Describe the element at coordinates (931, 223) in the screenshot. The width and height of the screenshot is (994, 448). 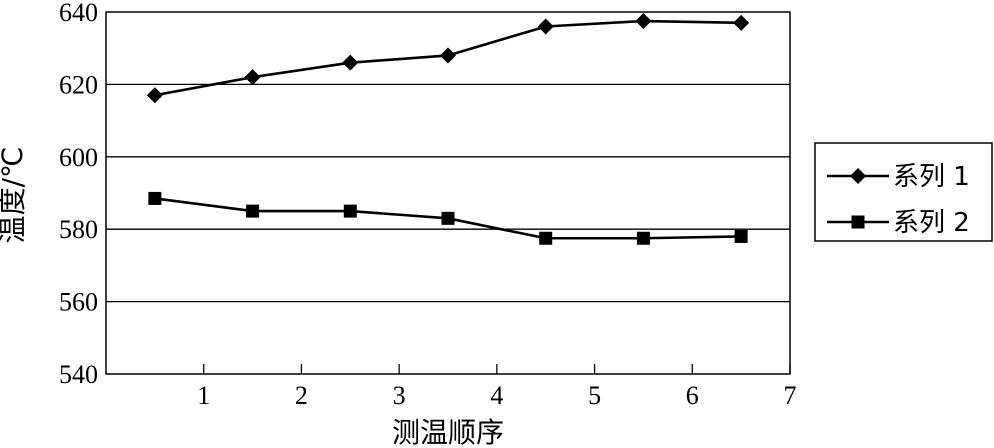
I see `legend-label: 系列 2` at that location.